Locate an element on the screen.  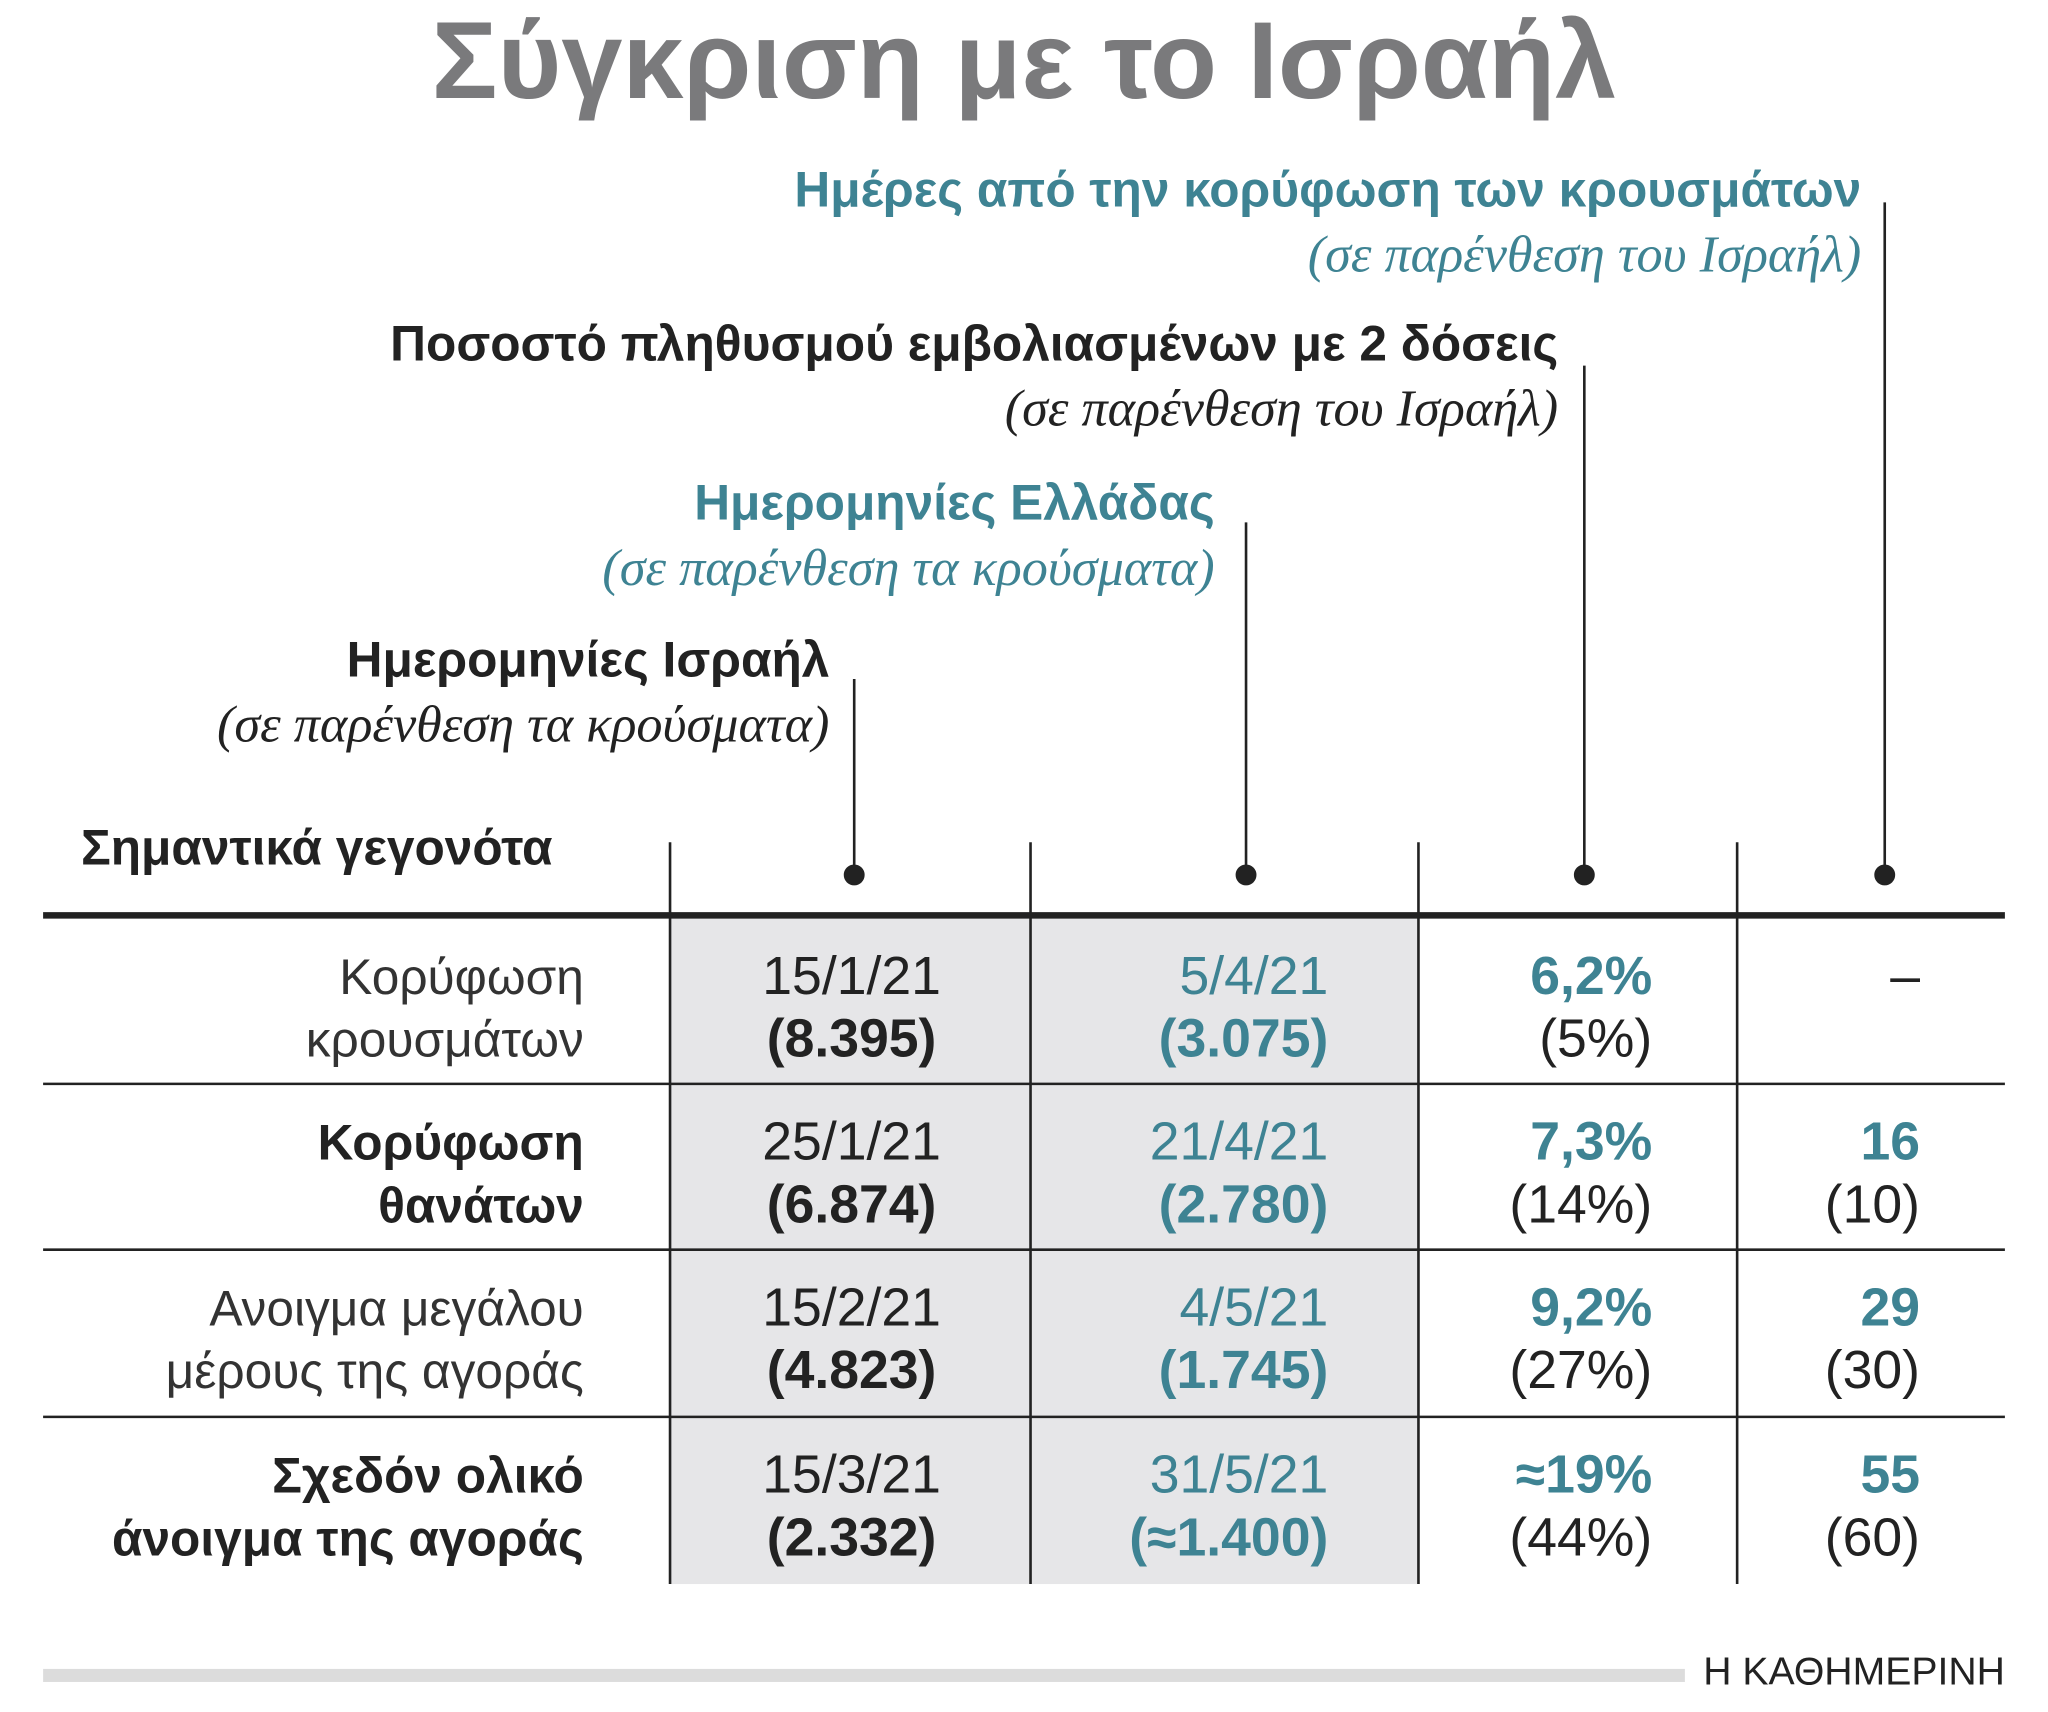
cell: (5%) is located at coordinates (1595, 1038).